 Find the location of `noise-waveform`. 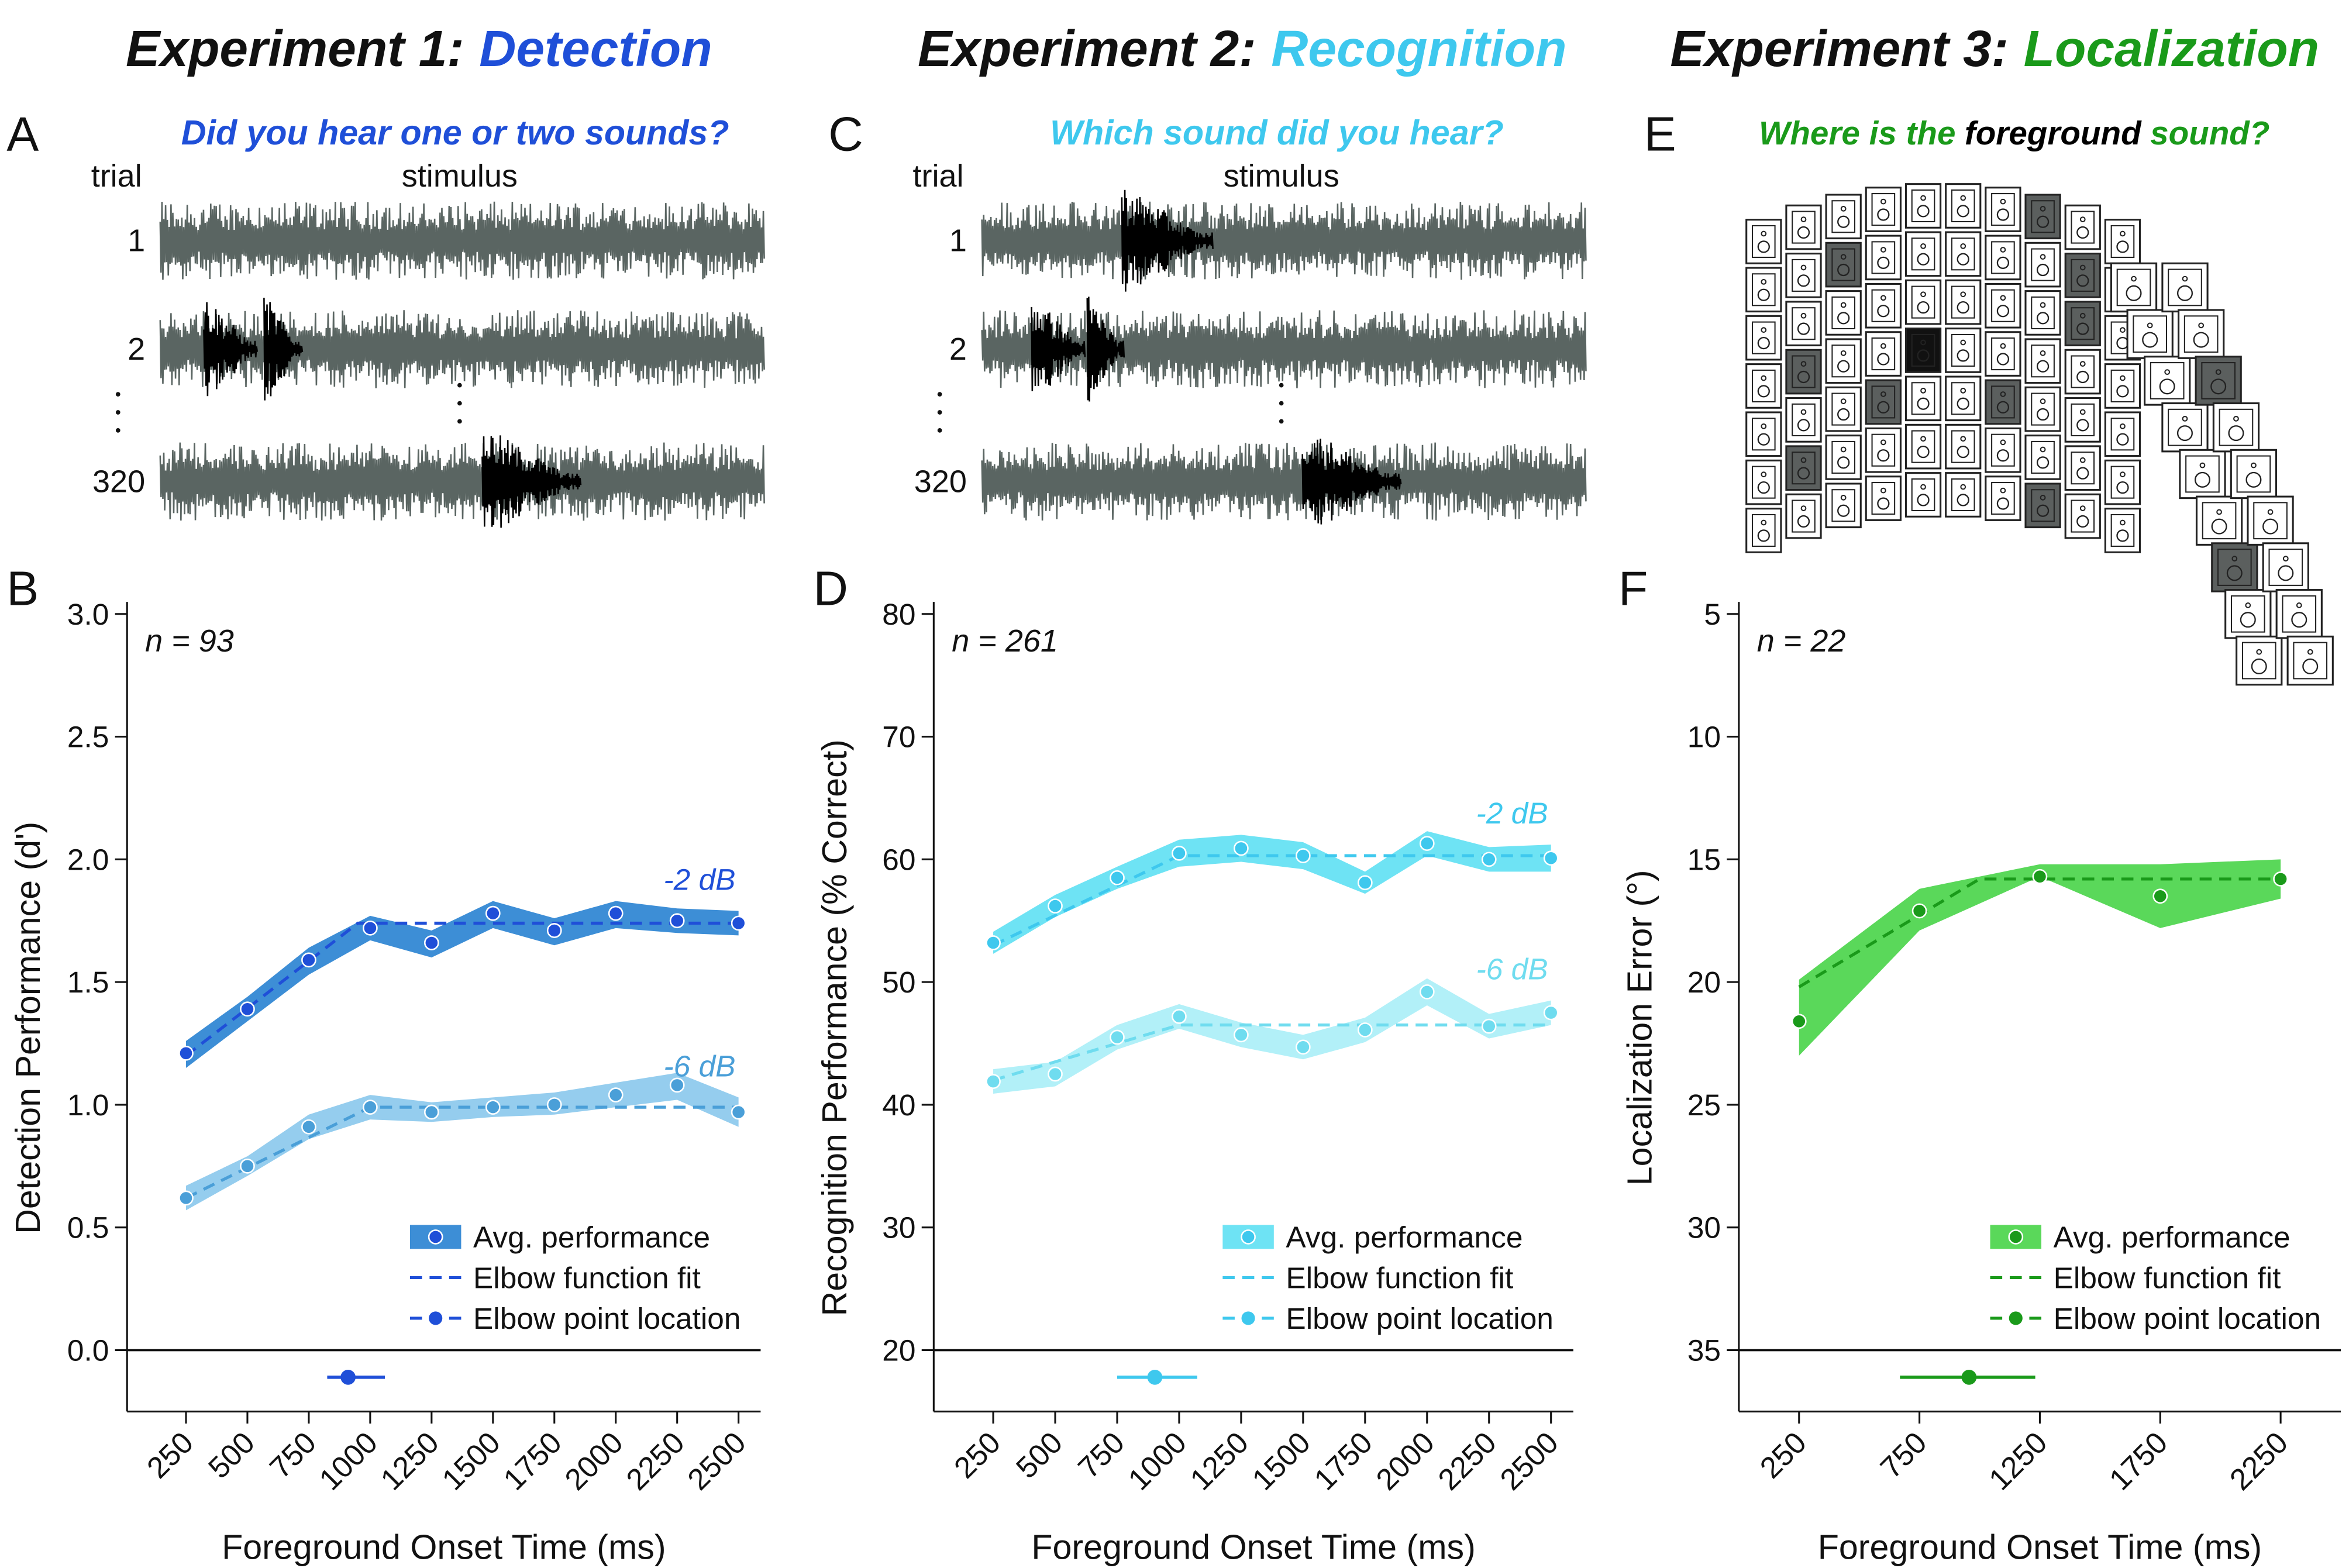

noise-waveform is located at coordinates (462, 482).